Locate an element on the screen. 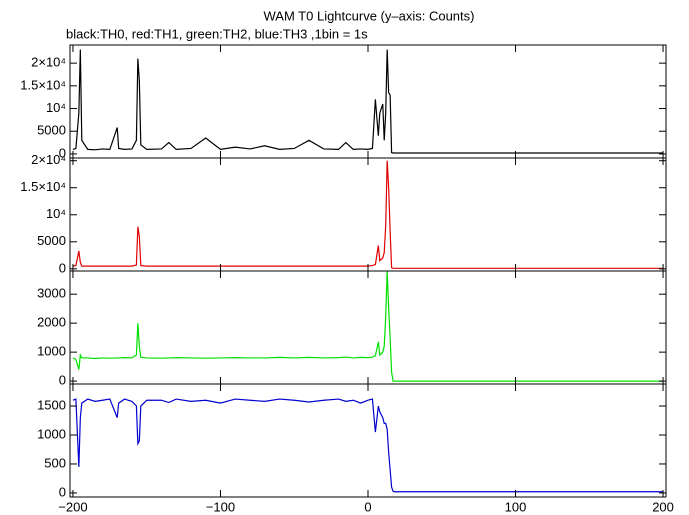 The width and height of the screenshot is (689, 515). x-tick-label: −100 is located at coordinates (220, 506).